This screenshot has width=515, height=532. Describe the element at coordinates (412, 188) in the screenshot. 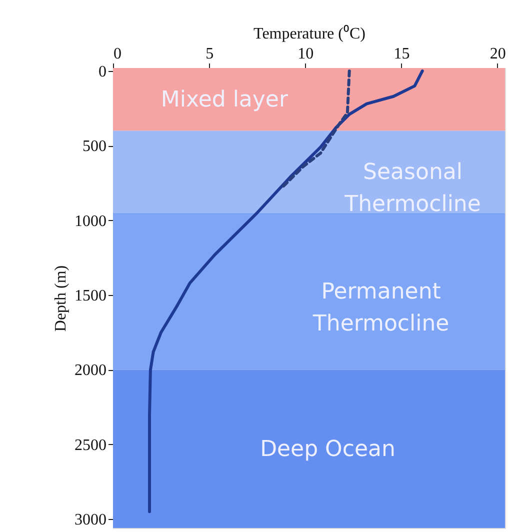

I see `band-label: Seasonal Thermocline` at that location.